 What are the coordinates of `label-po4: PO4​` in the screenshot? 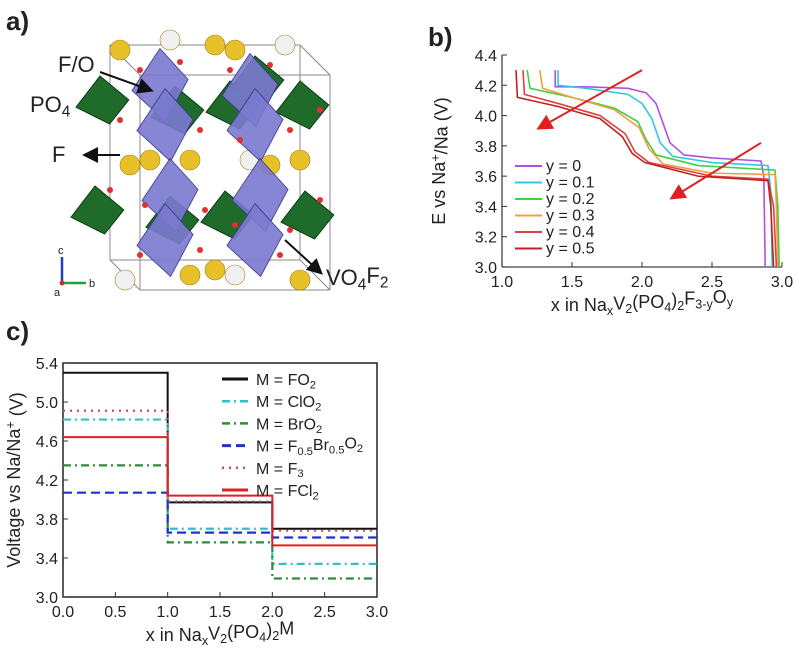 It's located at (50, 106).